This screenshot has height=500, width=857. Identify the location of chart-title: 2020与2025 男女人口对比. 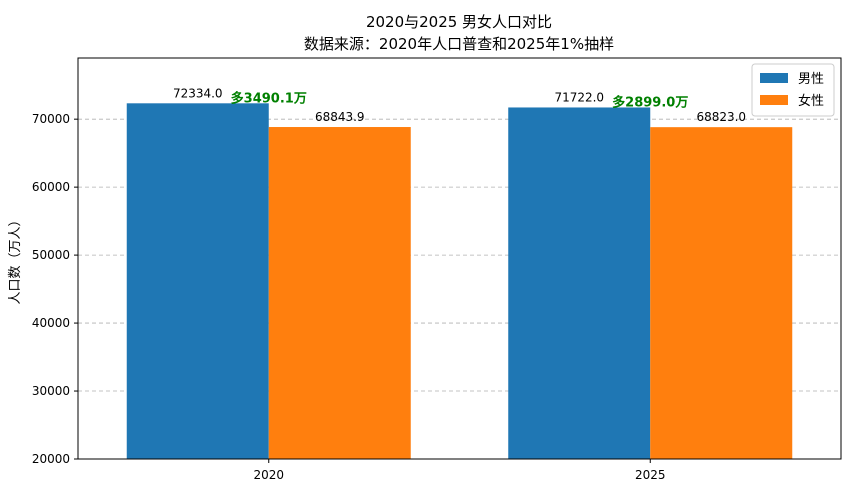
(459, 22).